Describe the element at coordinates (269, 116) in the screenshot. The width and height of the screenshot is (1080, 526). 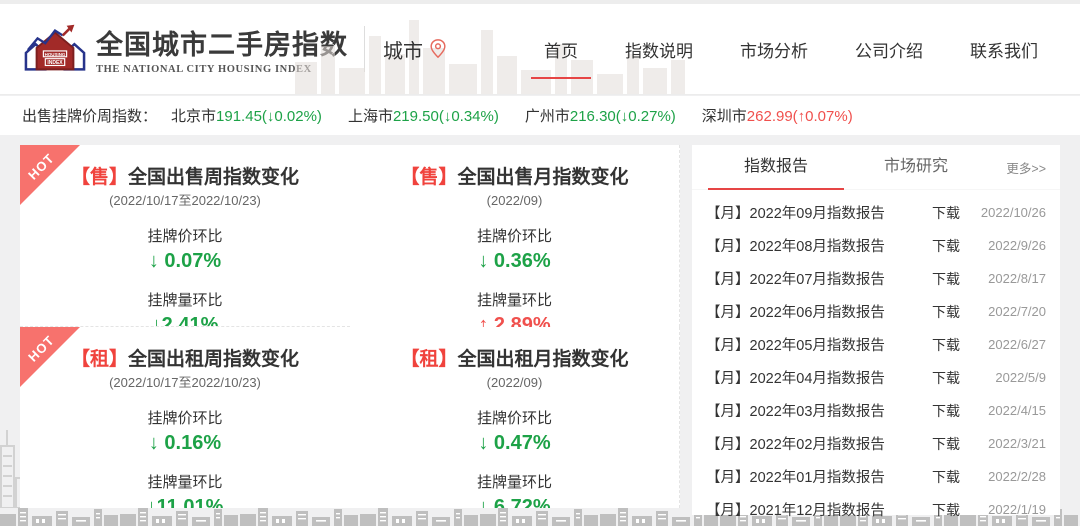
I see `ticker-value: 191.45(↓0.02%)` at that location.